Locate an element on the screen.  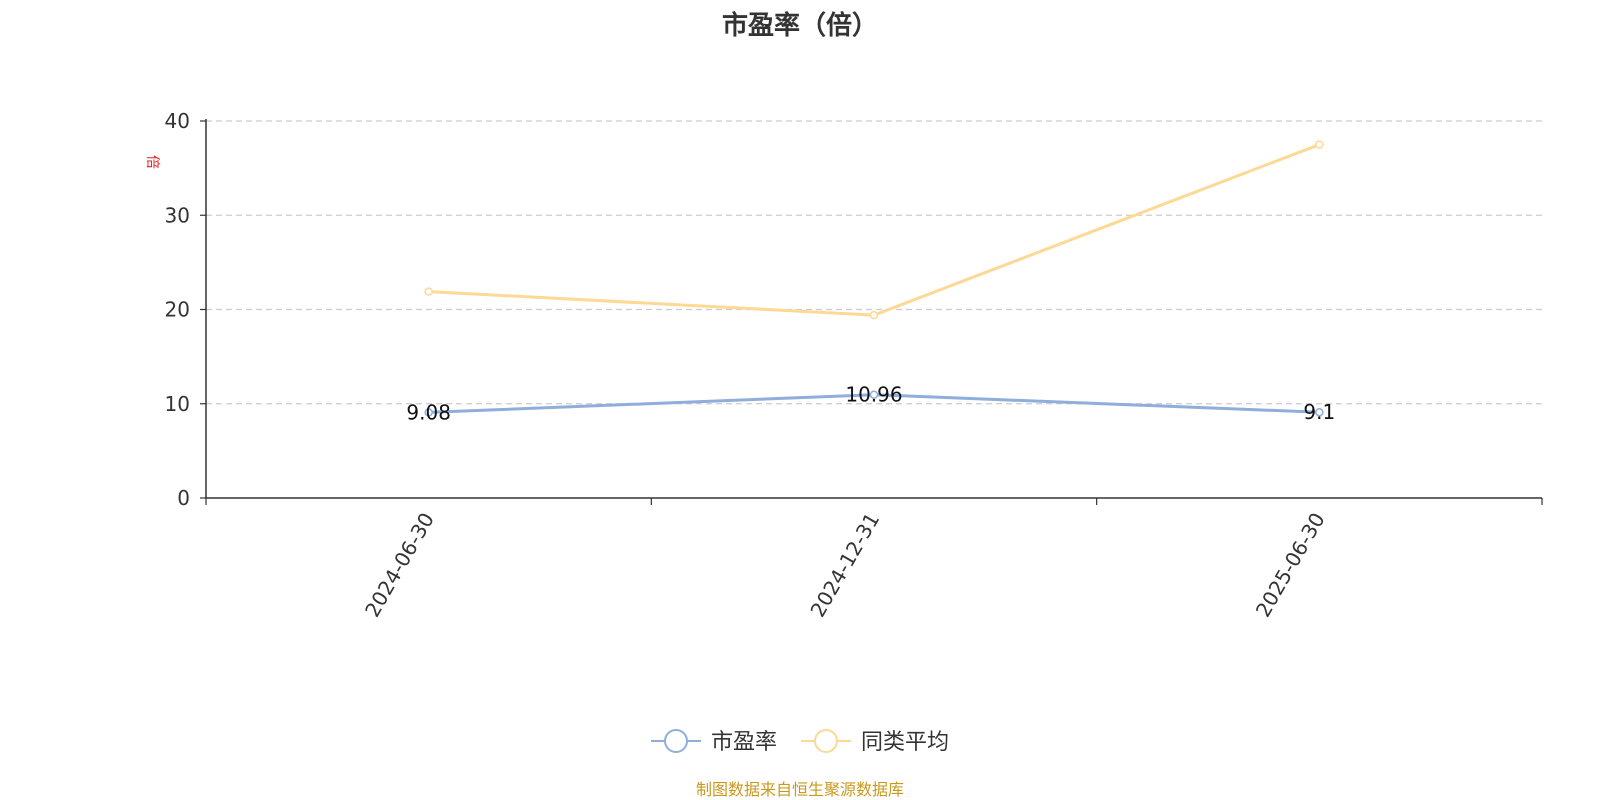
y-tick-label: 30 is located at coordinates (177, 215).